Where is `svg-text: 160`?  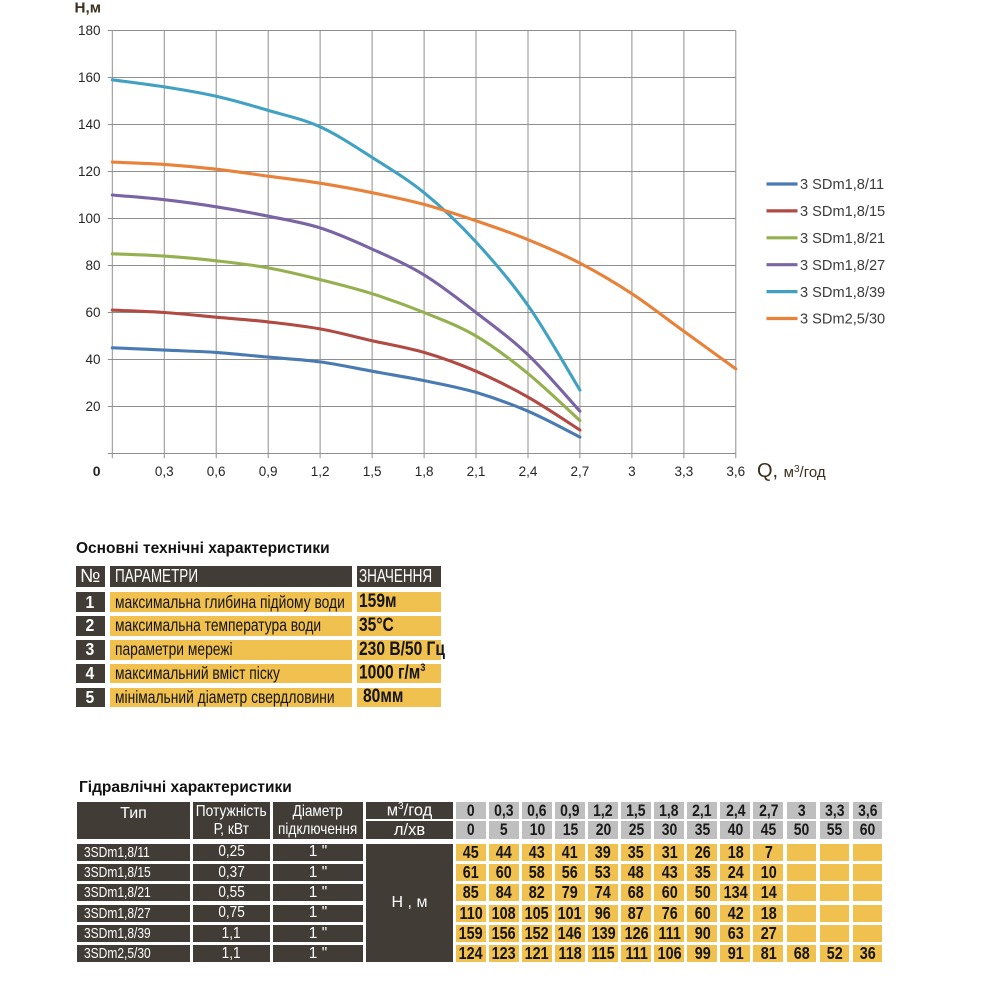
svg-text: 160 is located at coordinates (89, 77).